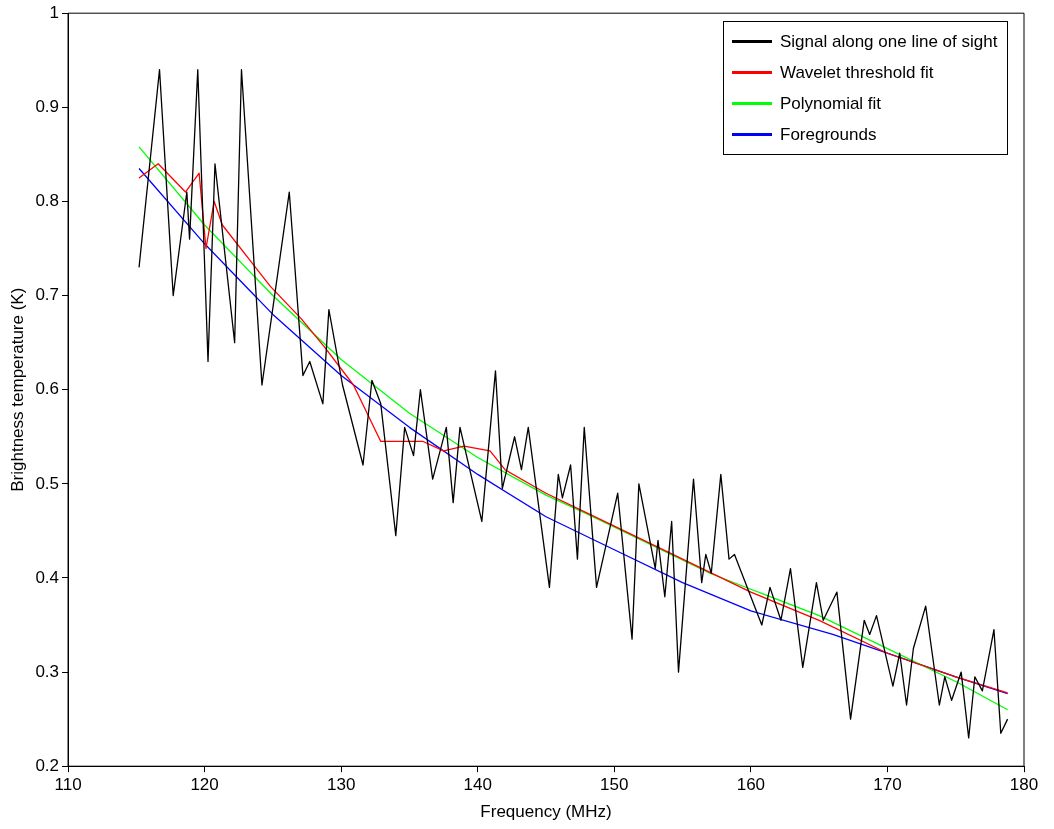  I want to click on legend-label: Foregrounds, so click(828, 134).